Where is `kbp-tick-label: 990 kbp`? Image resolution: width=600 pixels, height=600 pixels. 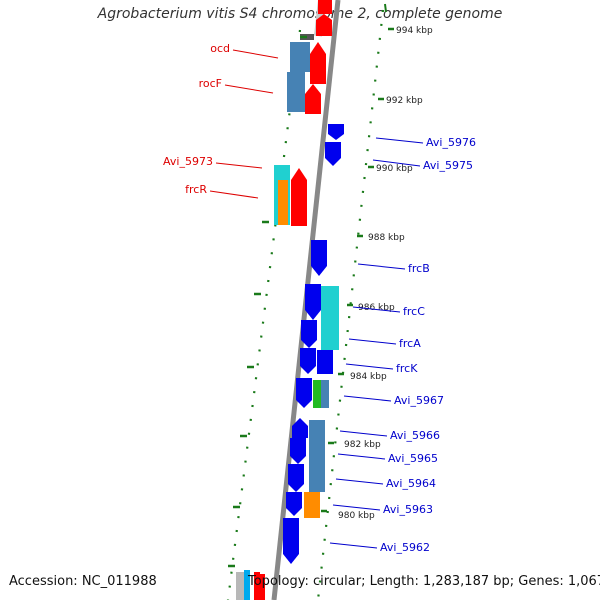 kbp-tick-label: 990 kbp is located at coordinates (394, 169).